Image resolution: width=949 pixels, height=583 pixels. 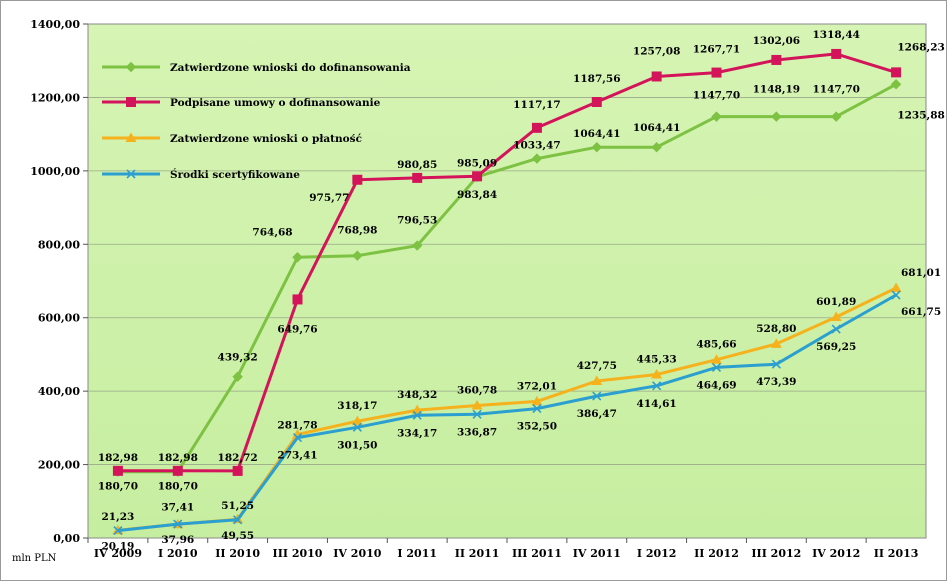 What do you see at coordinates (537, 553) in the screenshot?
I see `x-tick-label: III 2011` at bounding box center [537, 553].